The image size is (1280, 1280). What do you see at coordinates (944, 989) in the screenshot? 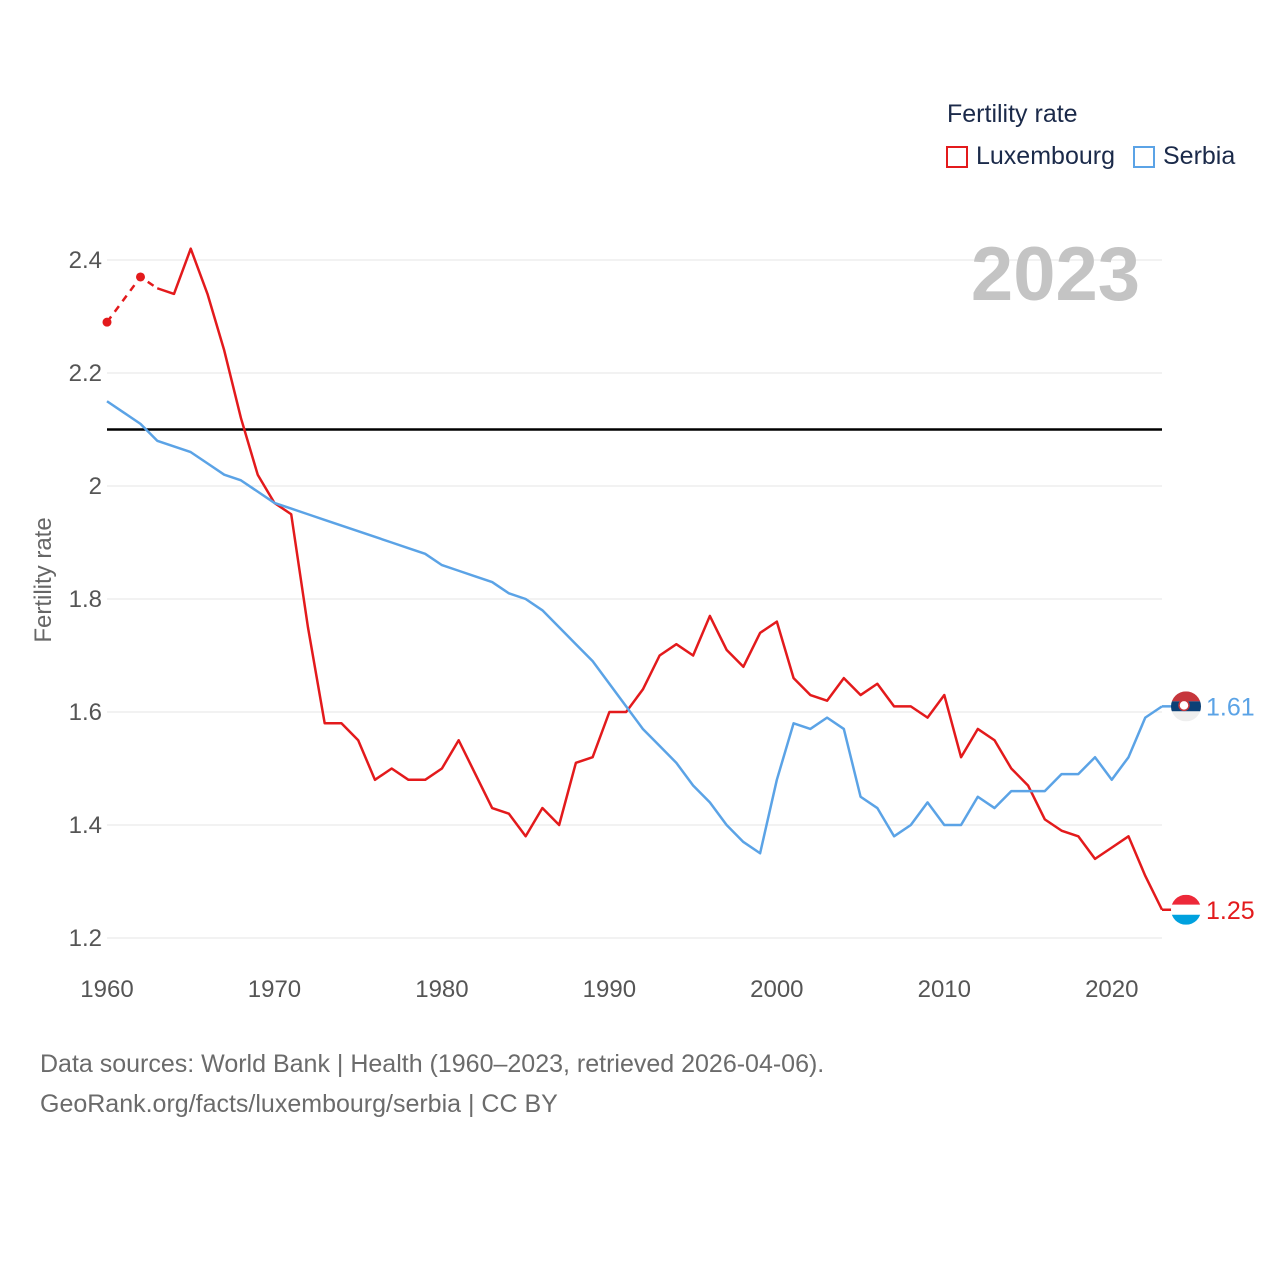
I see `x-tick-label: 2010` at bounding box center [944, 989].